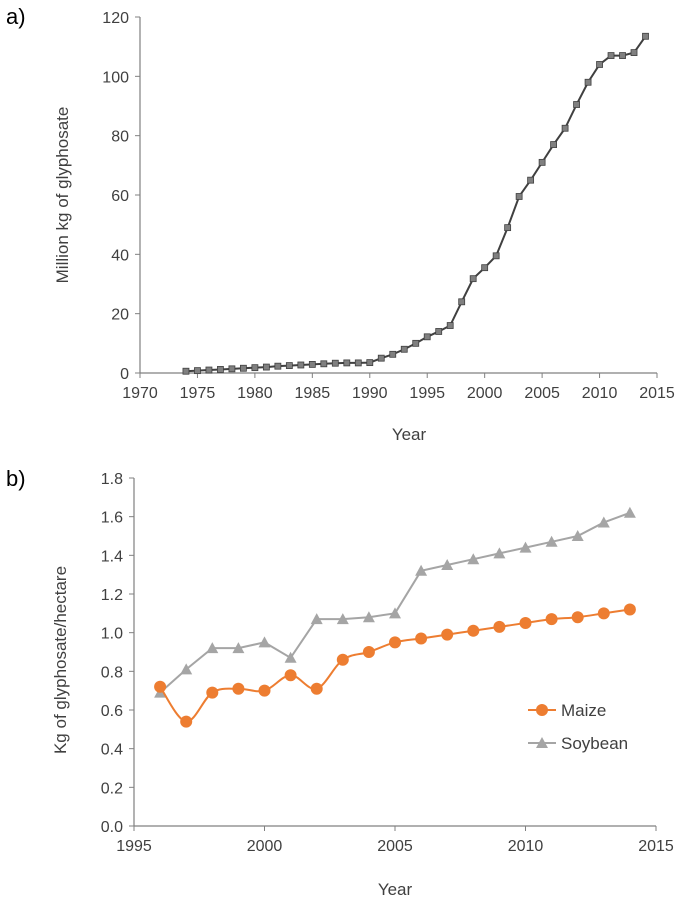 The height and width of the screenshot is (904, 685). Describe the element at coordinates (255, 393) in the screenshot. I see `x-tick-label: 1980` at that location.